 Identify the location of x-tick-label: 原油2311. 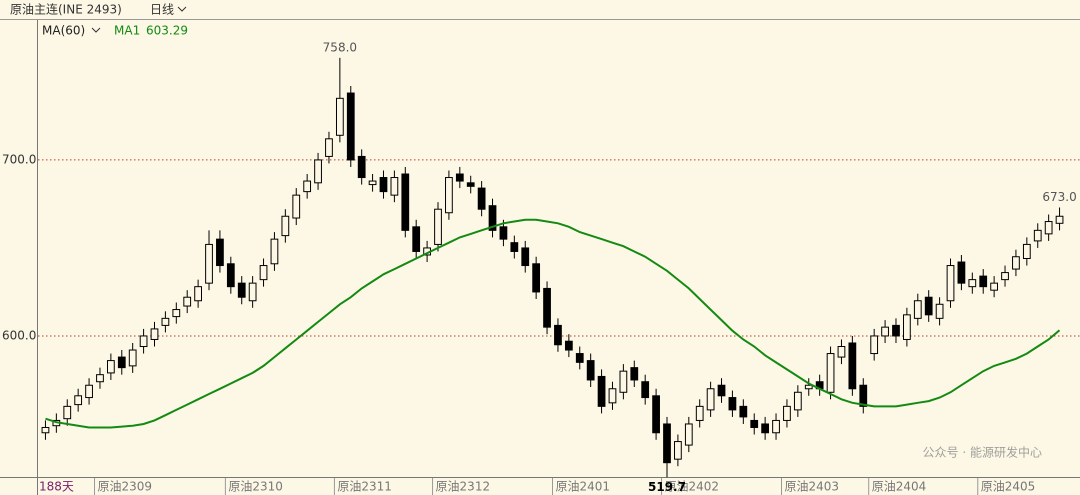
(364, 487).